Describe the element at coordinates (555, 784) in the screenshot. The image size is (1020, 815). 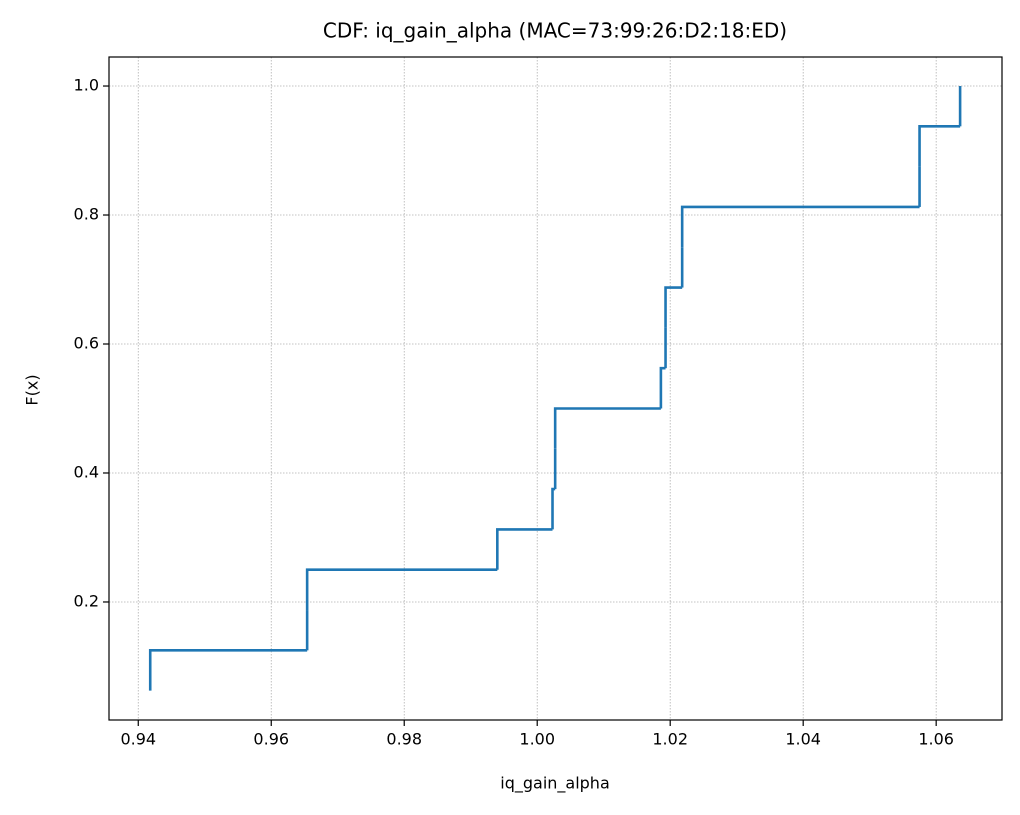
I see `x-axis-label: iq_gain_alpha` at that location.